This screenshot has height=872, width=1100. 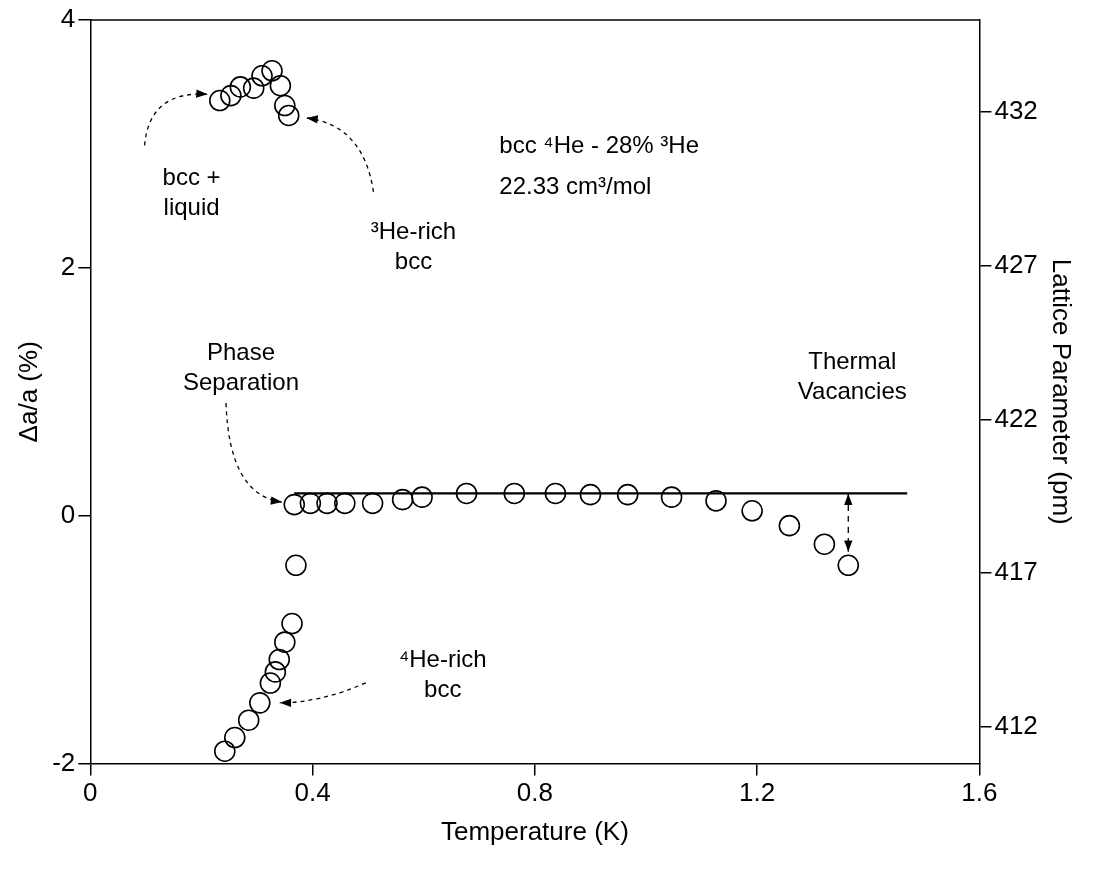 I want to click on annotation: ⁴He-rich bcc, so click(x=442, y=674).